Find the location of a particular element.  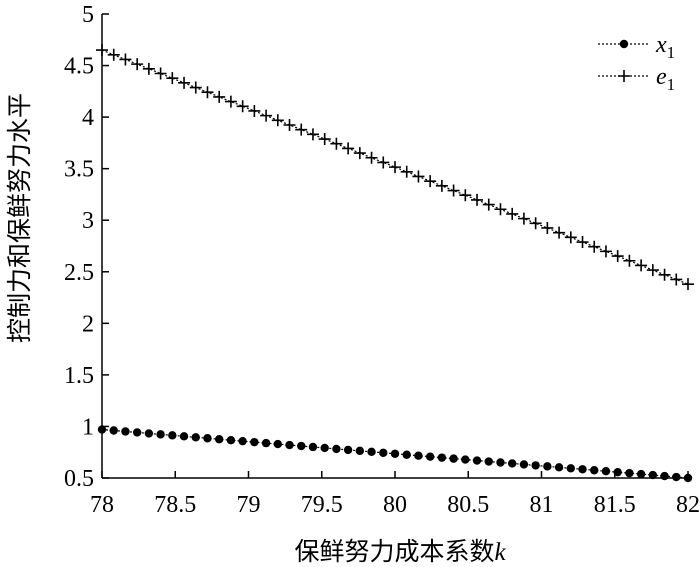

x-tick-label: 79.5 is located at coordinates (322, 505).